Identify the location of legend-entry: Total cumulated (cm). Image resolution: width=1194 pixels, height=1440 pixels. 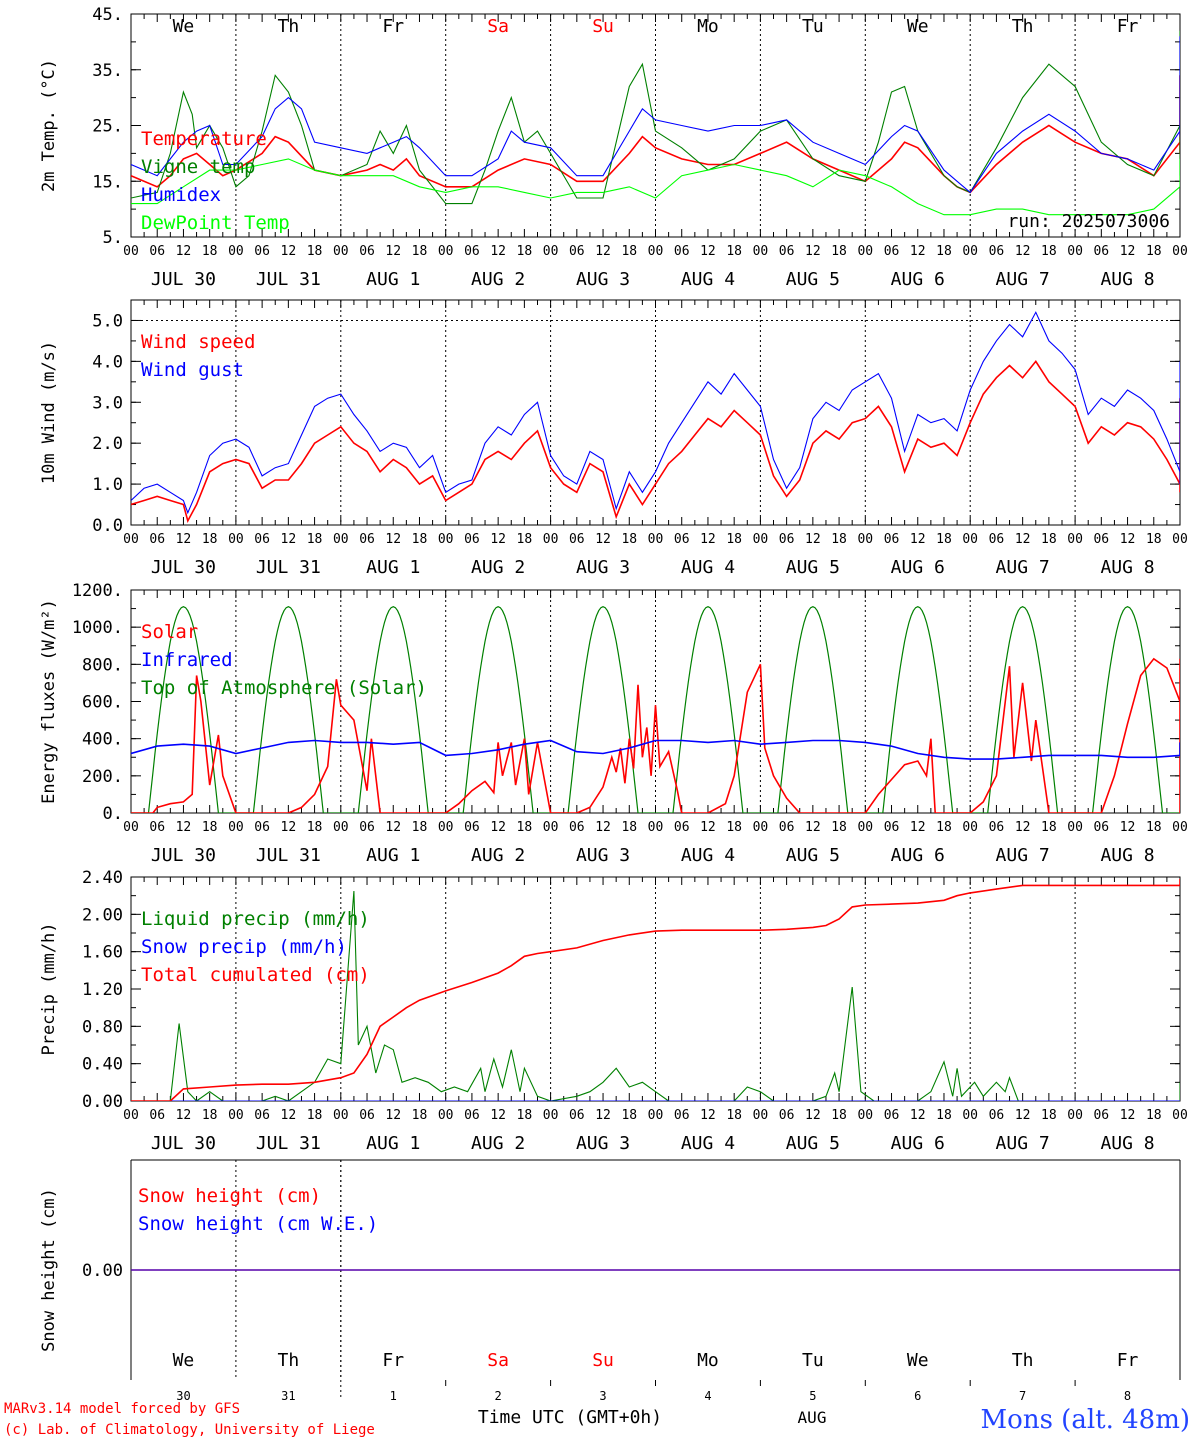
(255, 975).